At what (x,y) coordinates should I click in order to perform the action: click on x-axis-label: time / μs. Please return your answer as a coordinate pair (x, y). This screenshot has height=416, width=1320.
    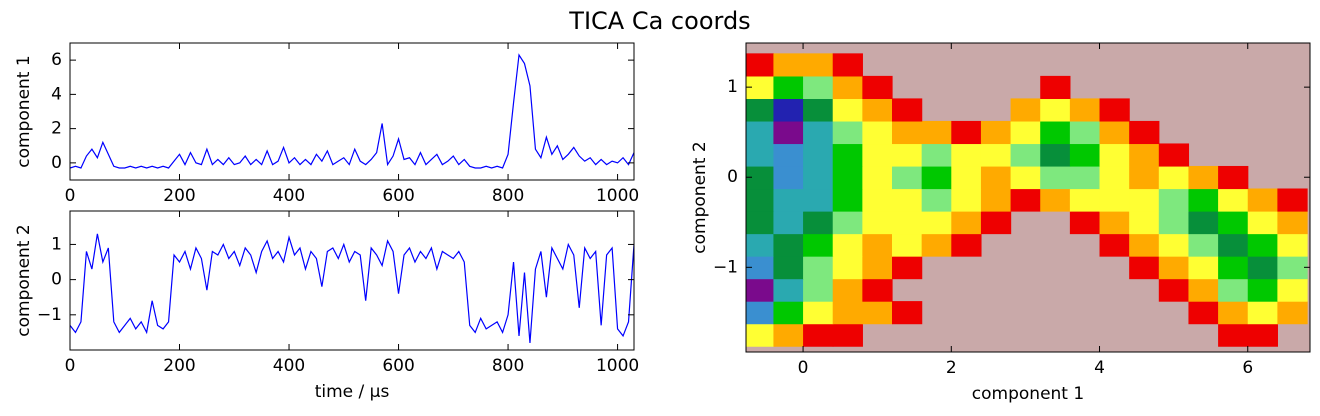
    Looking at the image, I should click on (352, 392).